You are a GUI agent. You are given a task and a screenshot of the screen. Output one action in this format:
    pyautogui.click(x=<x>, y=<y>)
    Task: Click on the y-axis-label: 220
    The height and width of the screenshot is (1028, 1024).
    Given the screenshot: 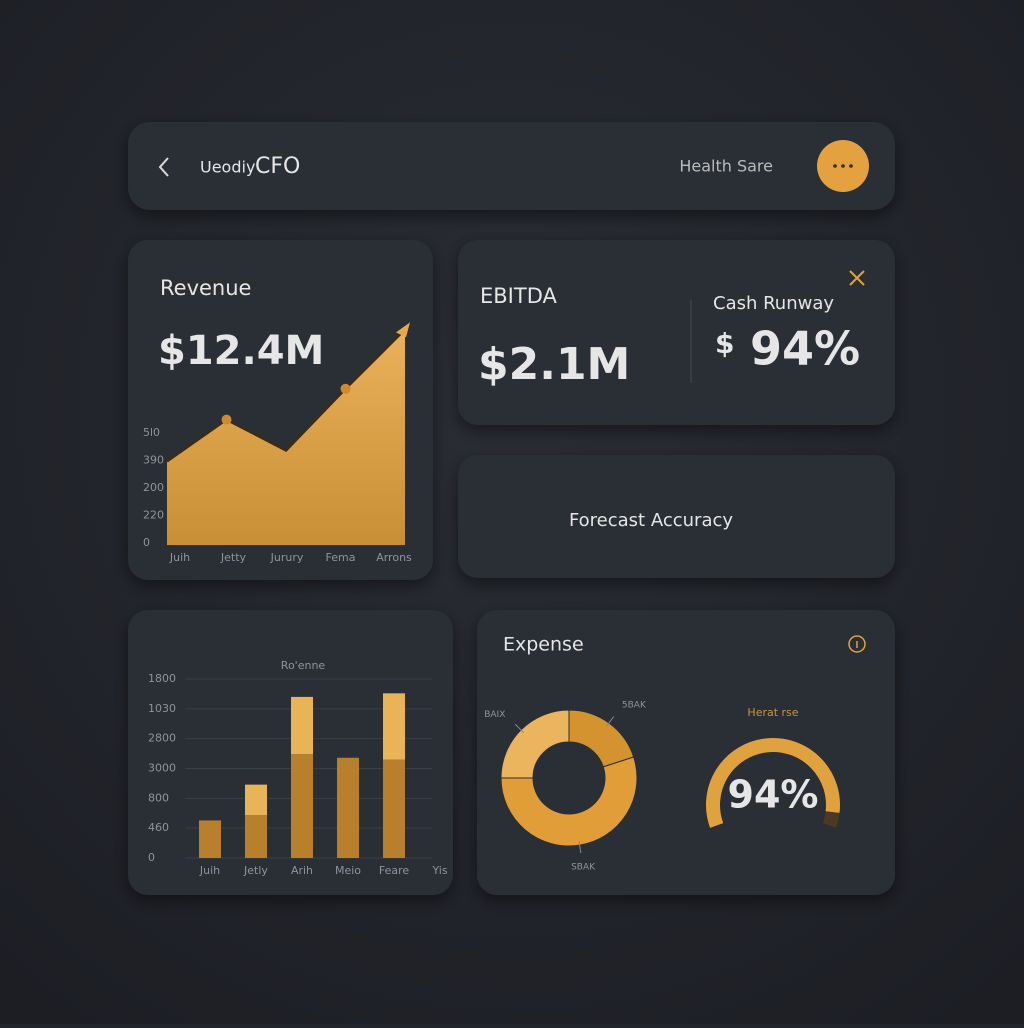 What is the action you would take?
    pyautogui.click(x=153, y=515)
    